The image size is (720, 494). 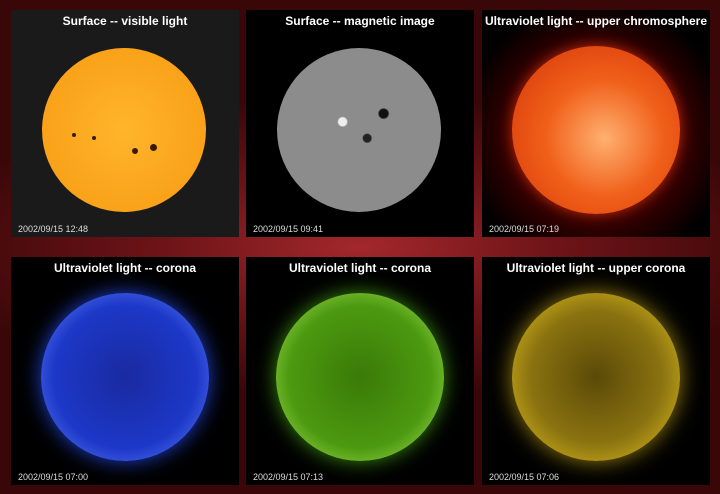 I want to click on timestamp: 2002/09/15 12:48, so click(x=53, y=229).